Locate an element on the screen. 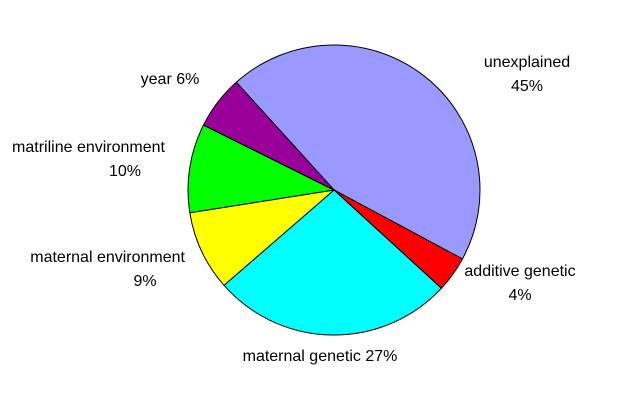 Image resolution: width=640 pixels, height=400 pixels. category-label: unexplained is located at coordinates (527, 62).